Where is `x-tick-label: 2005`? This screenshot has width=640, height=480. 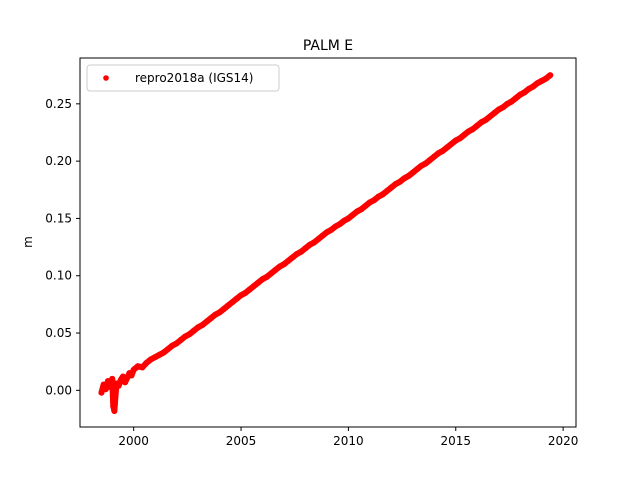
x-tick-label: 2005 is located at coordinates (241, 441).